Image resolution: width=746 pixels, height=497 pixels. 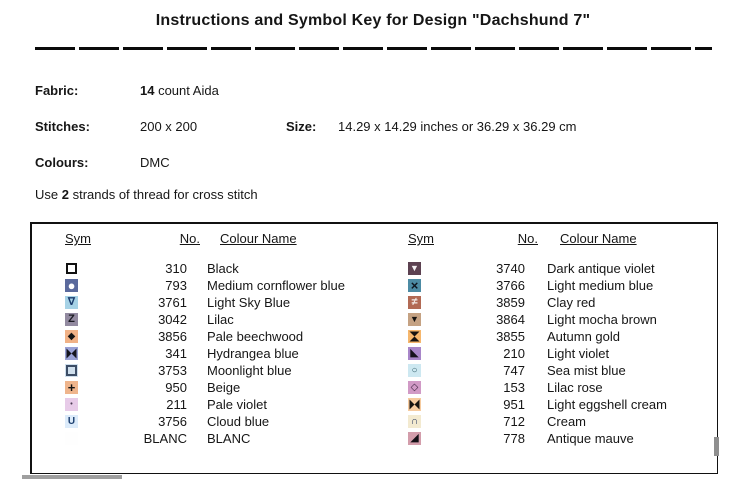 I want to click on symbol-BLANC-icon, so click(x=71, y=438).